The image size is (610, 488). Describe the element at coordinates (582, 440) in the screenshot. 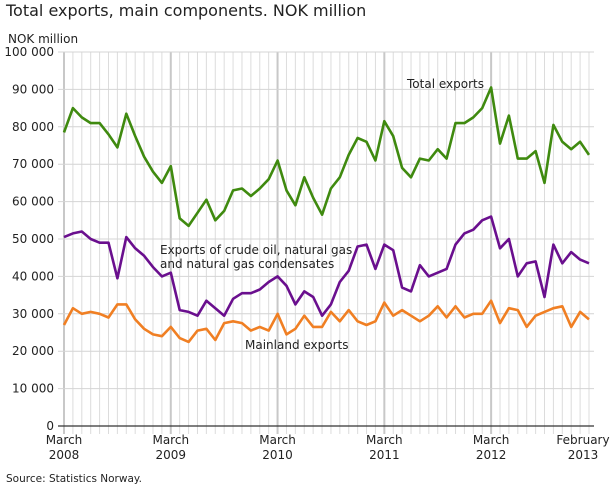

I see `x-tick-month: February` at that location.